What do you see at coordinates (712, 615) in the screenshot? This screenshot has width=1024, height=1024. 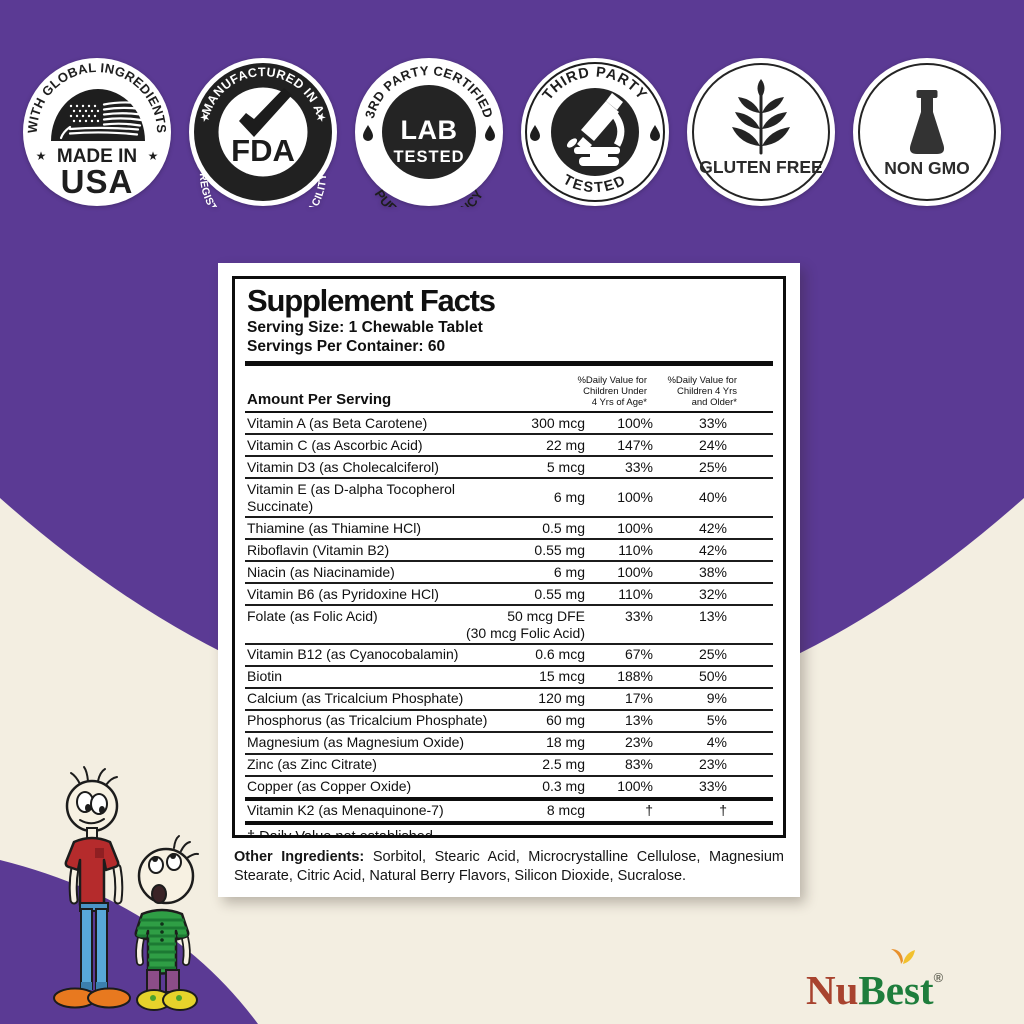 I see `dv-4plus-value: 13%` at bounding box center [712, 615].